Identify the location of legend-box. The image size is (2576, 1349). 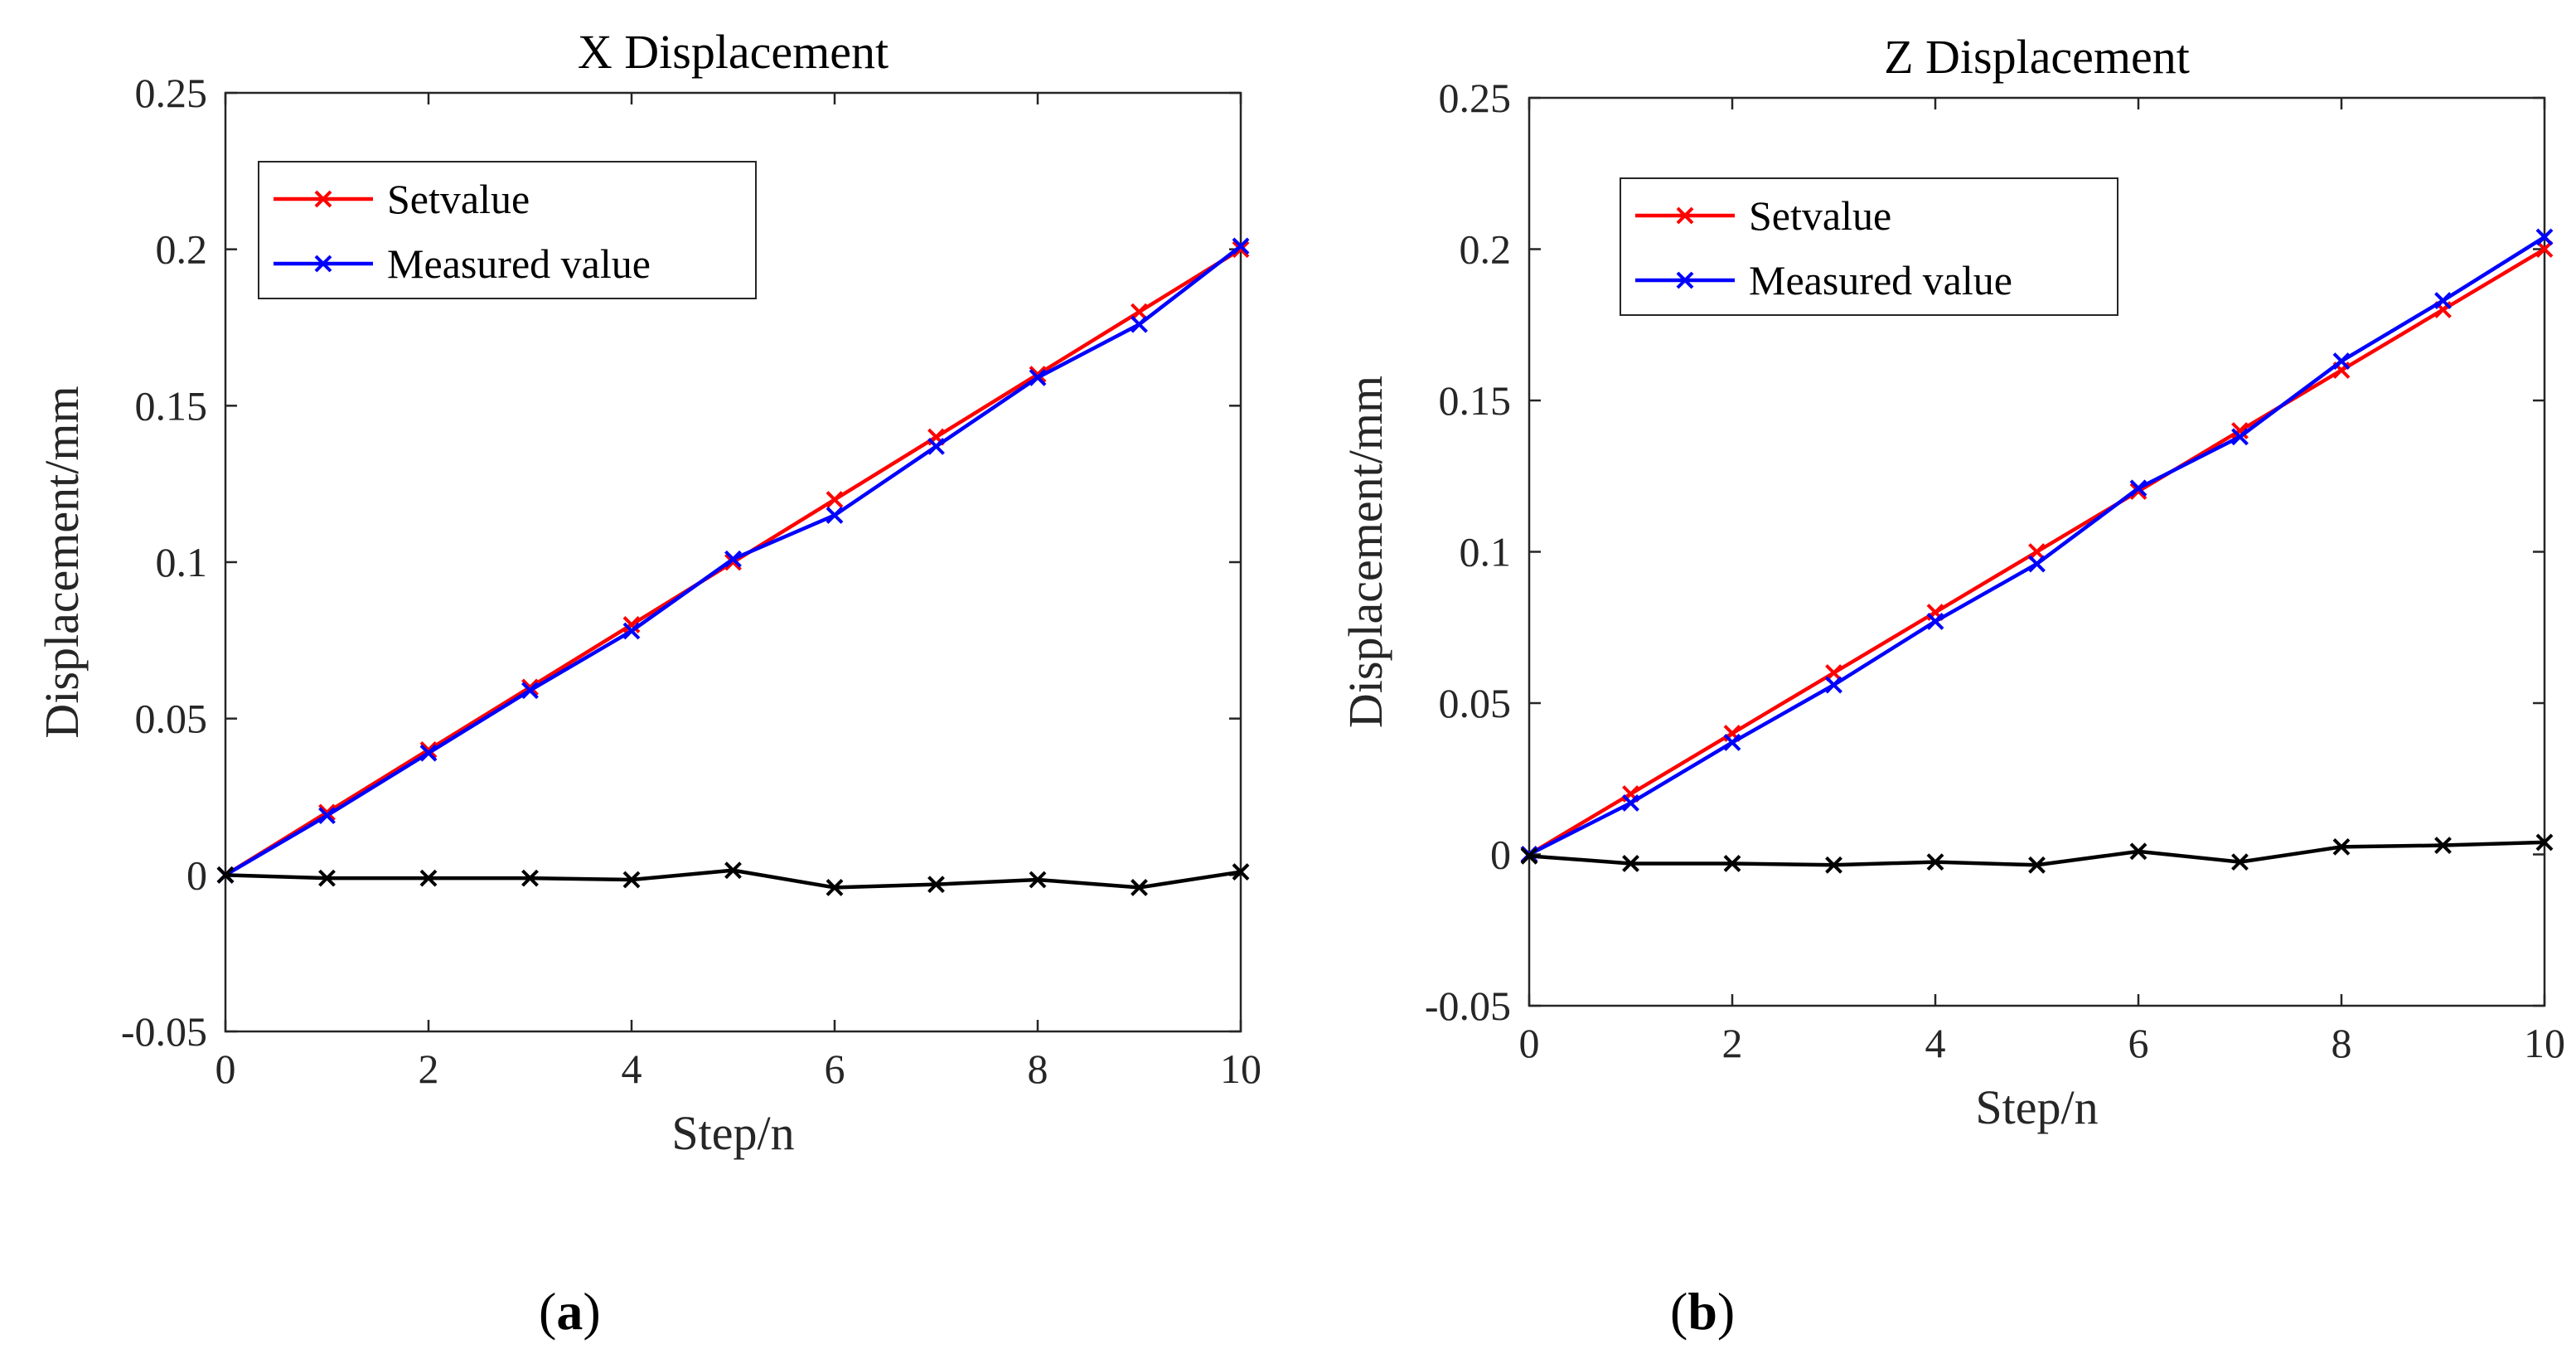
(507, 230).